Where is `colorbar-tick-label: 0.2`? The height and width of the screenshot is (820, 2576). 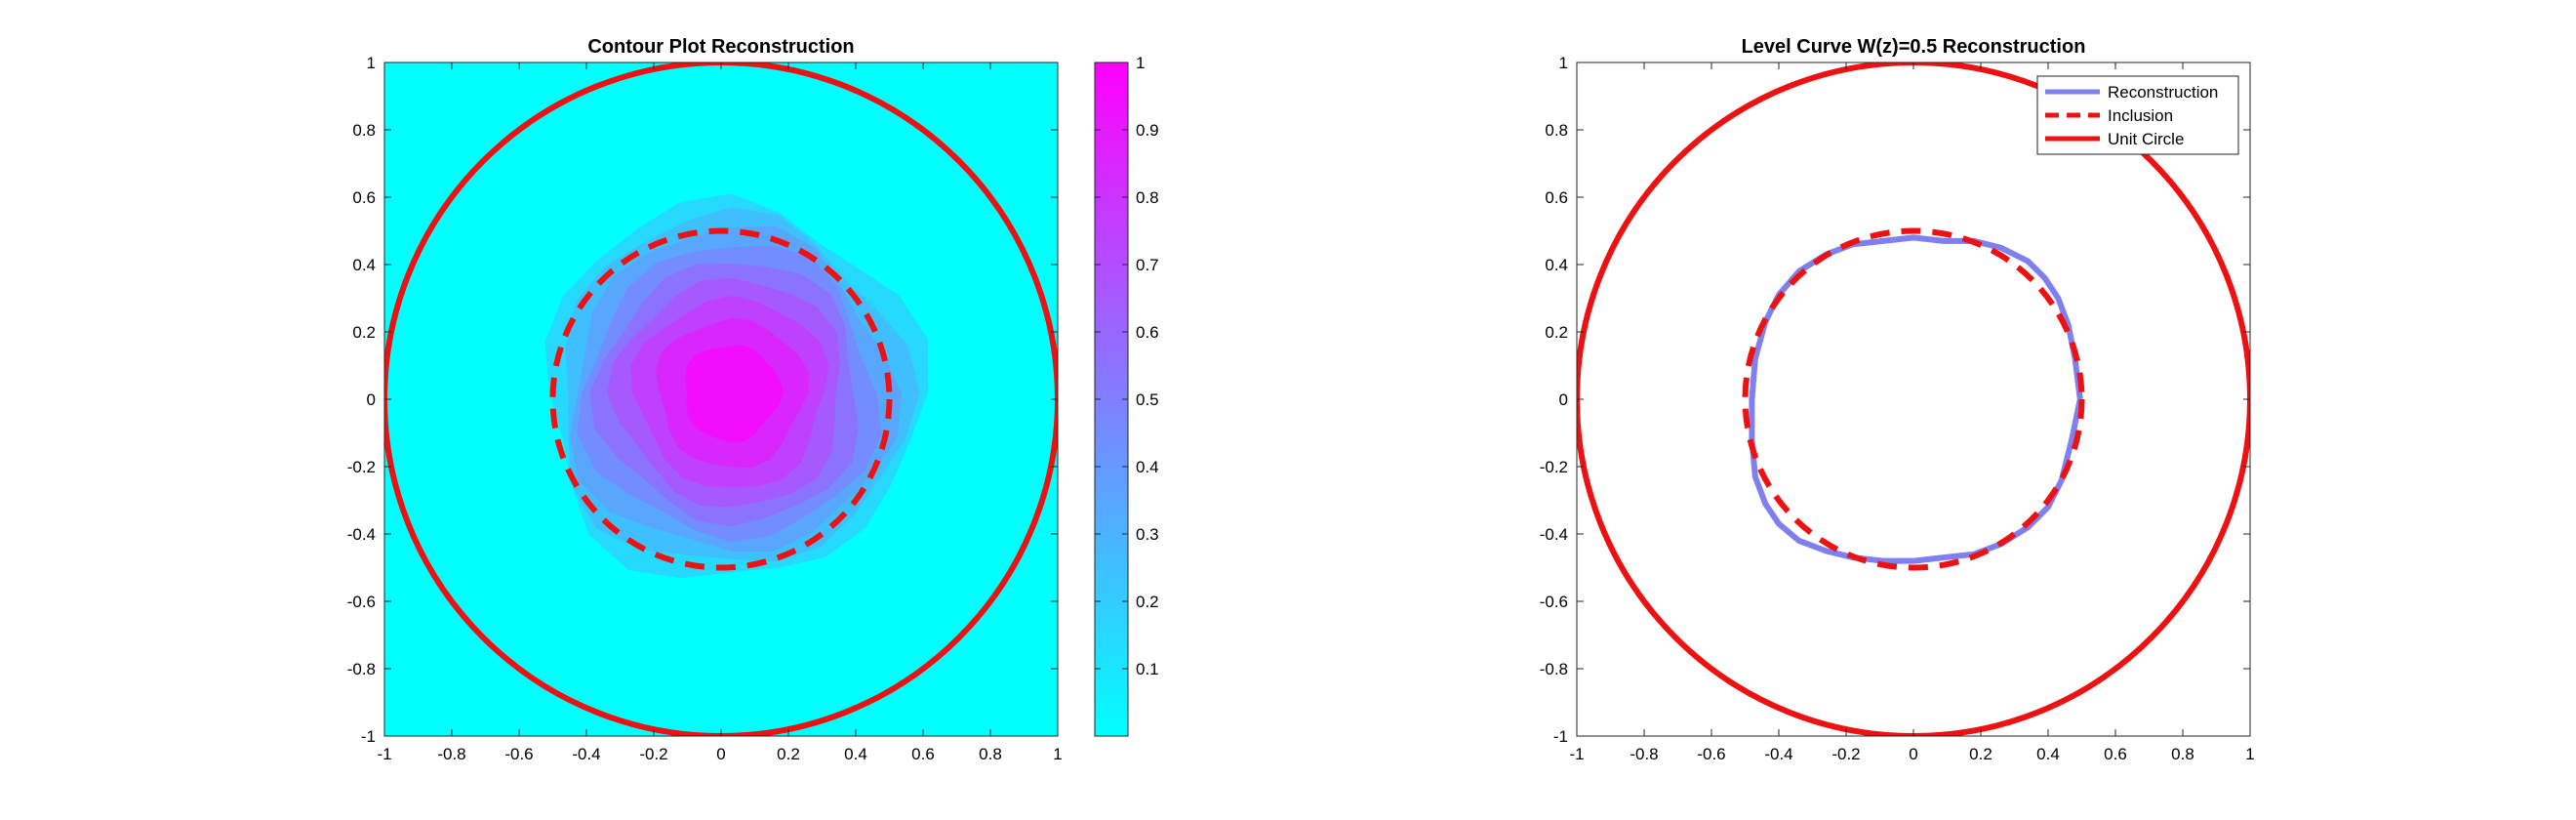 colorbar-tick-label: 0.2 is located at coordinates (1147, 602).